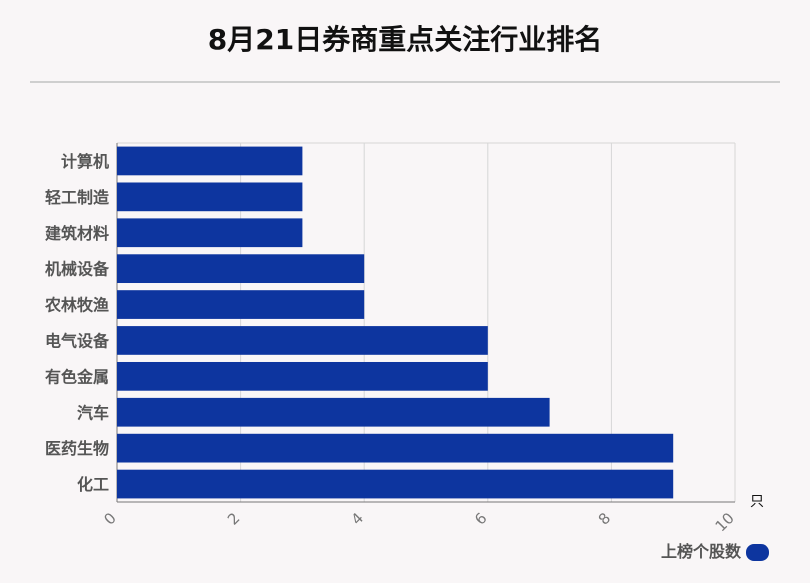 This screenshot has width=810, height=583. I want to click on category-label: 医药生物, so click(77, 448).